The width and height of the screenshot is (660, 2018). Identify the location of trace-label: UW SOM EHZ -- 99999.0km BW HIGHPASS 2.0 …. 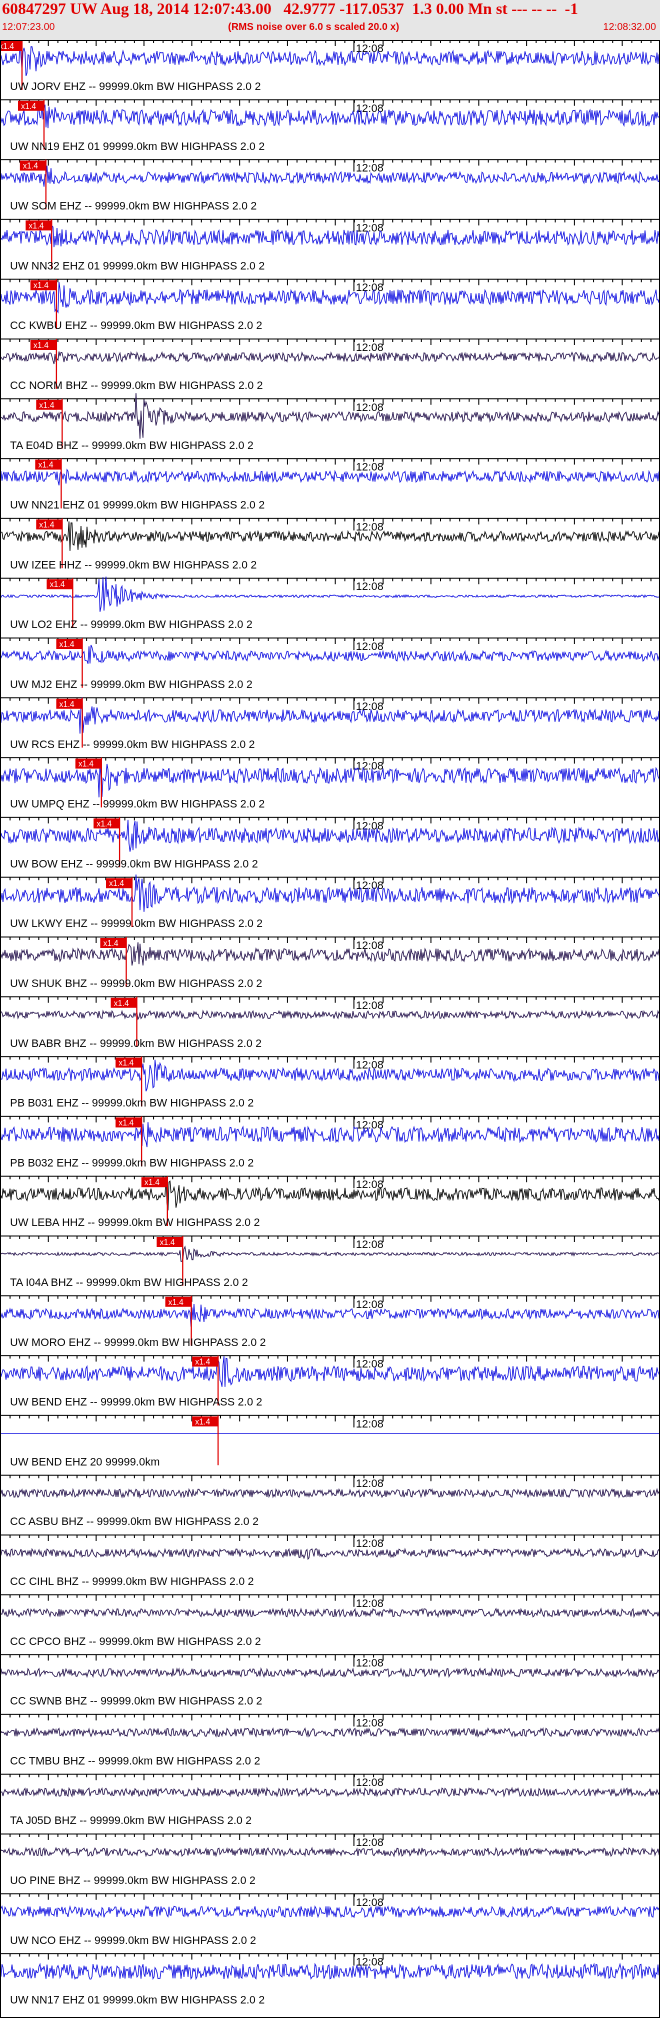
(133, 207).